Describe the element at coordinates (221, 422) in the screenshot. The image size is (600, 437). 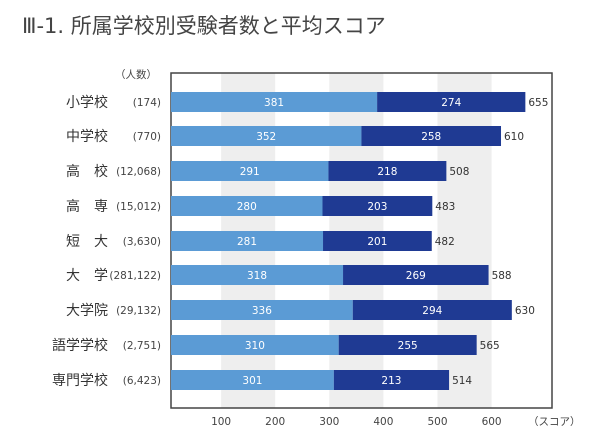
I see `x-tick-label: 100` at that location.